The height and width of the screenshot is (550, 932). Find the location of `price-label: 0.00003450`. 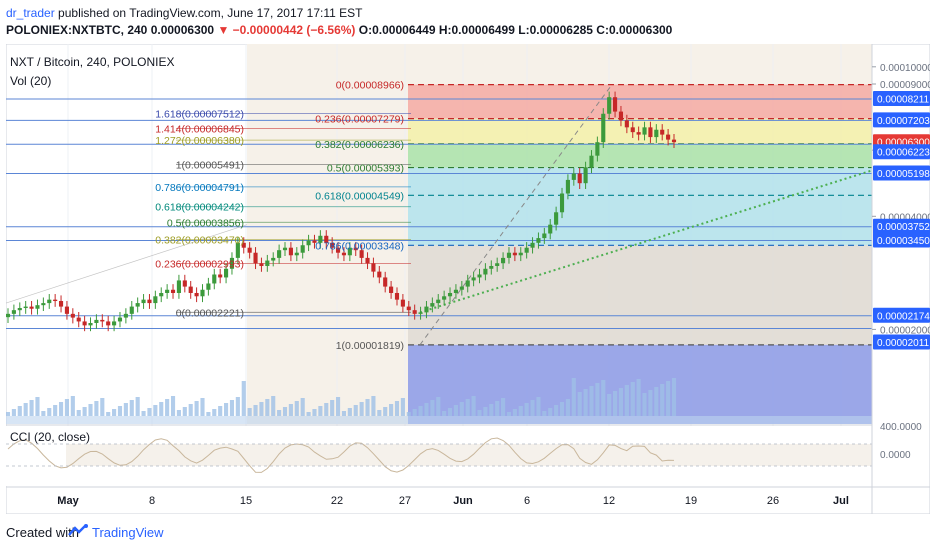

price-label: 0.00003450 is located at coordinates (903, 241).